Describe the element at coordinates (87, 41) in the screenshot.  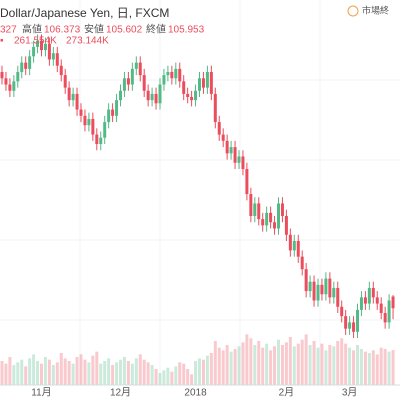
I see `volume-ma-value: 273.144K` at that location.